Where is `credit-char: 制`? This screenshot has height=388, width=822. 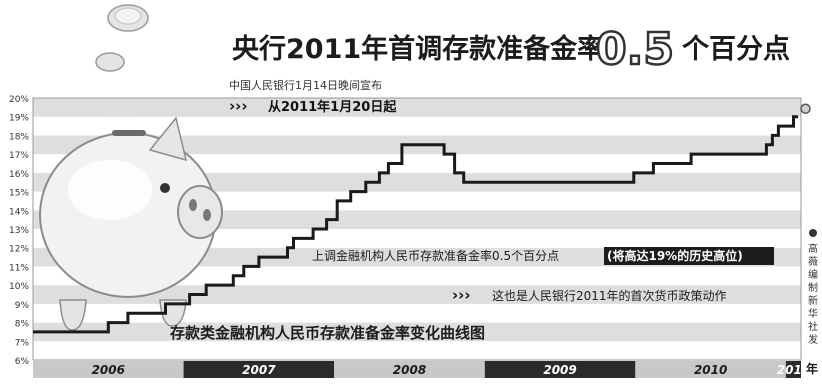 credit-char: 制 is located at coordinates (813, 287).